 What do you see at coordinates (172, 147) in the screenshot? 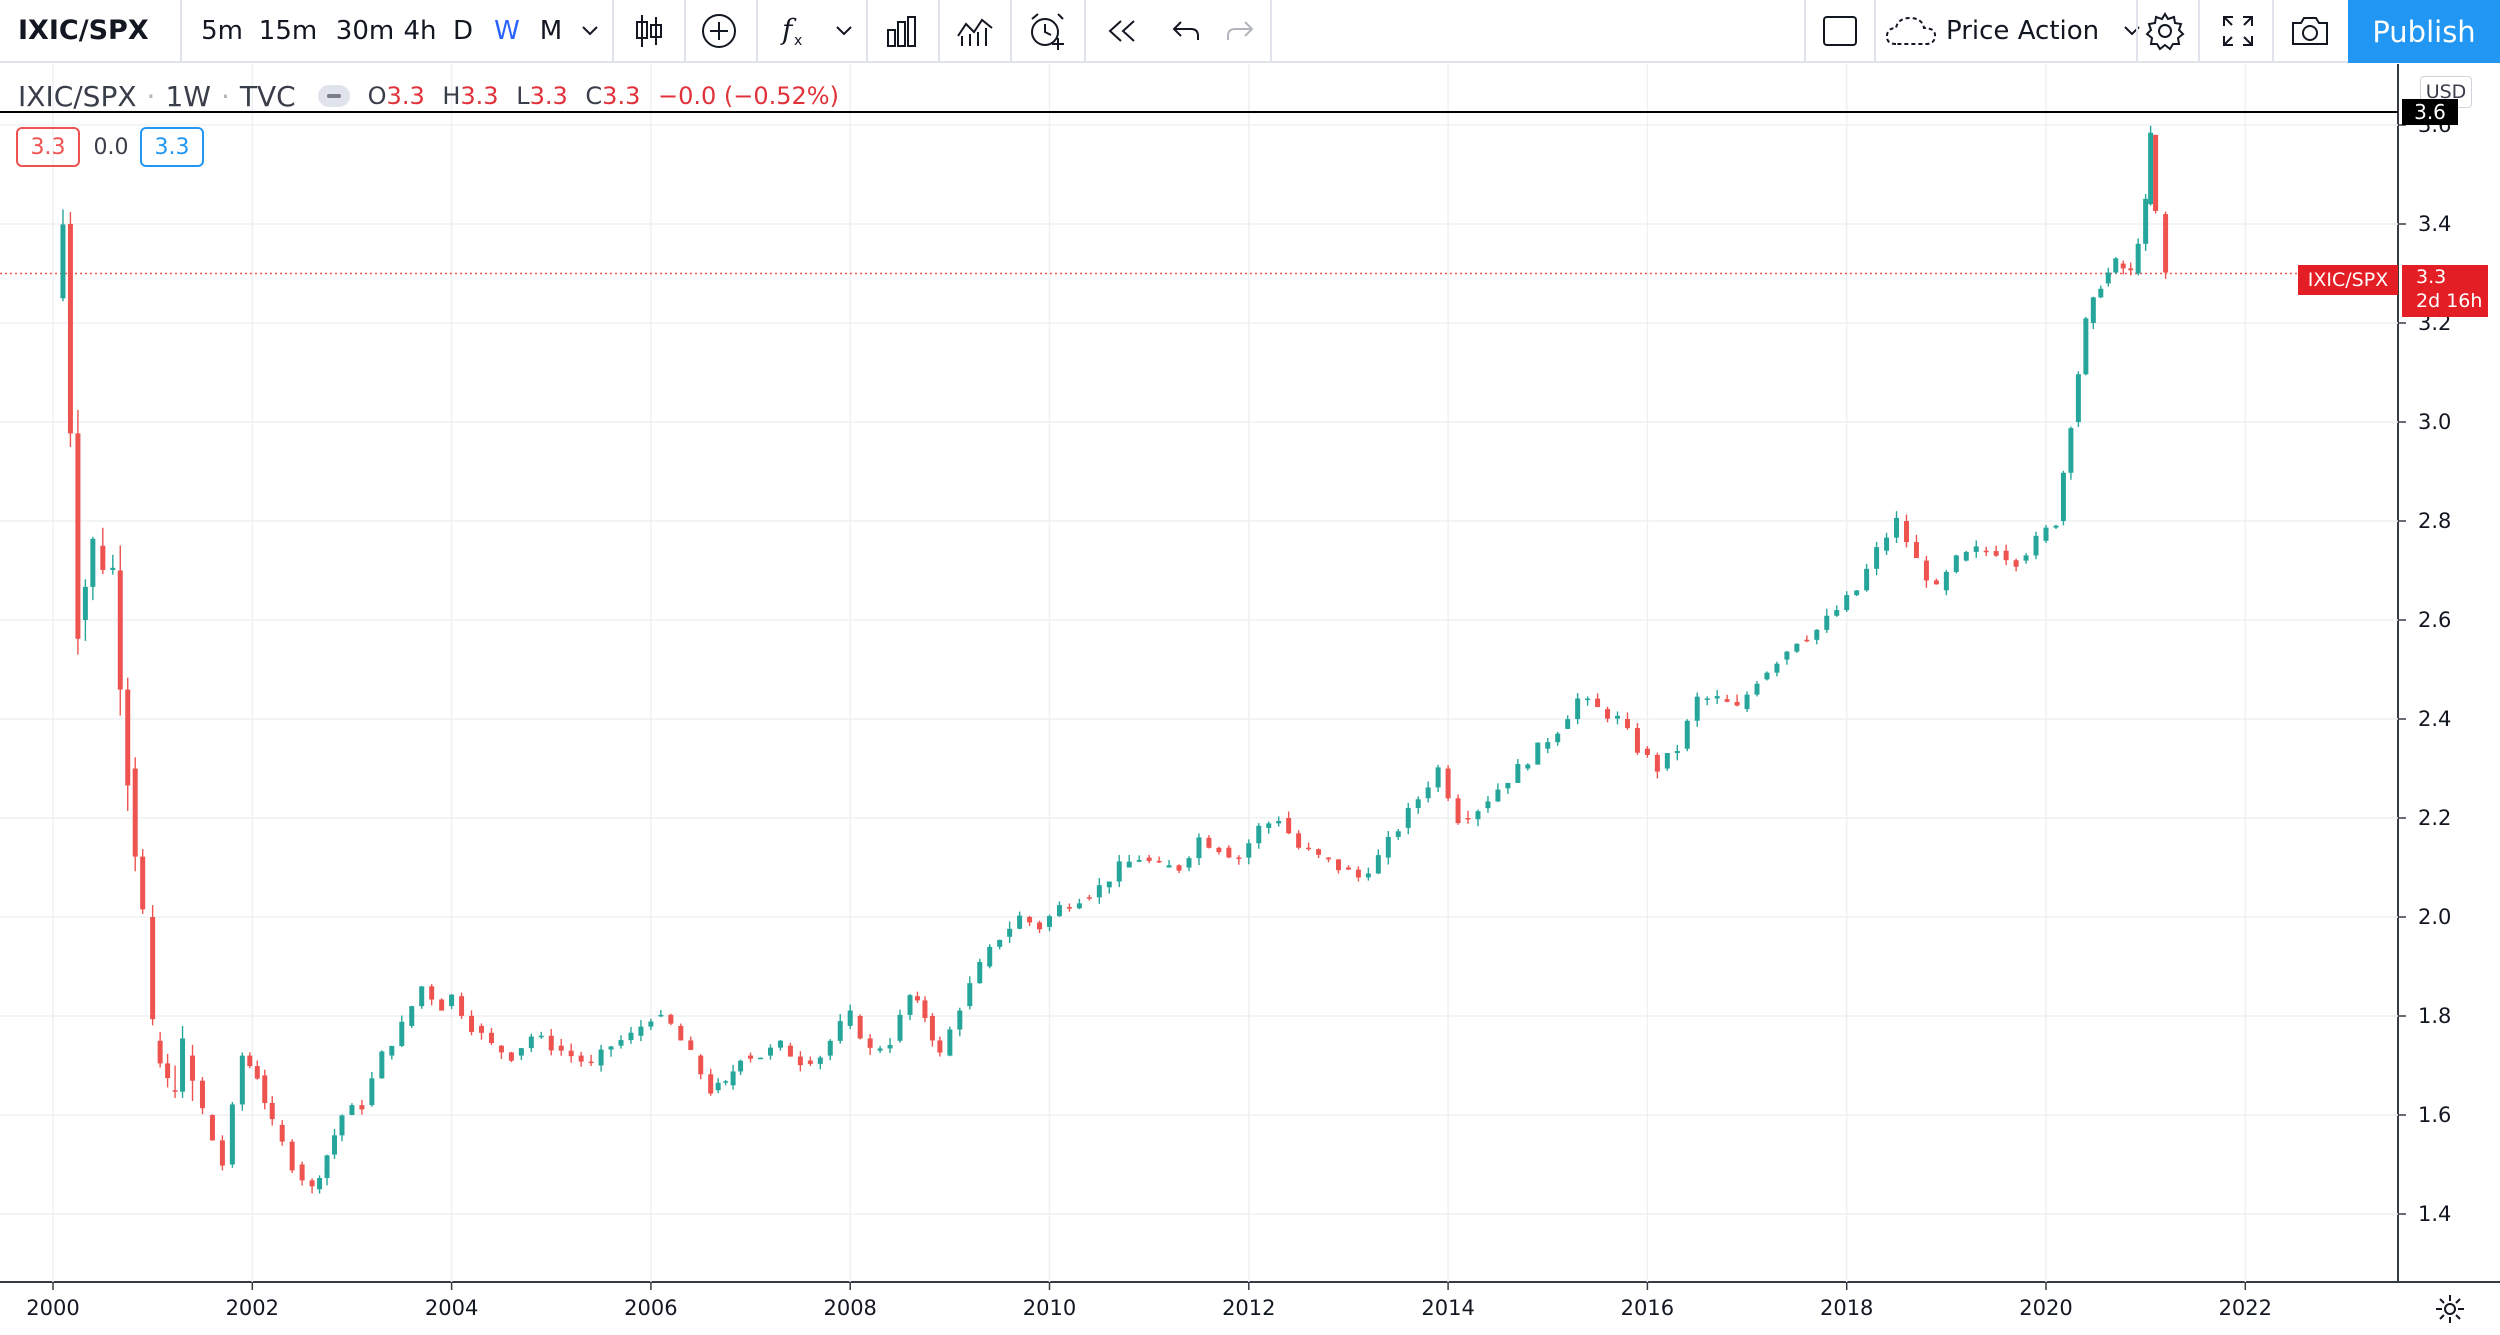
I see `buy-price-box: 3.3` at bounding box center [172, 147].